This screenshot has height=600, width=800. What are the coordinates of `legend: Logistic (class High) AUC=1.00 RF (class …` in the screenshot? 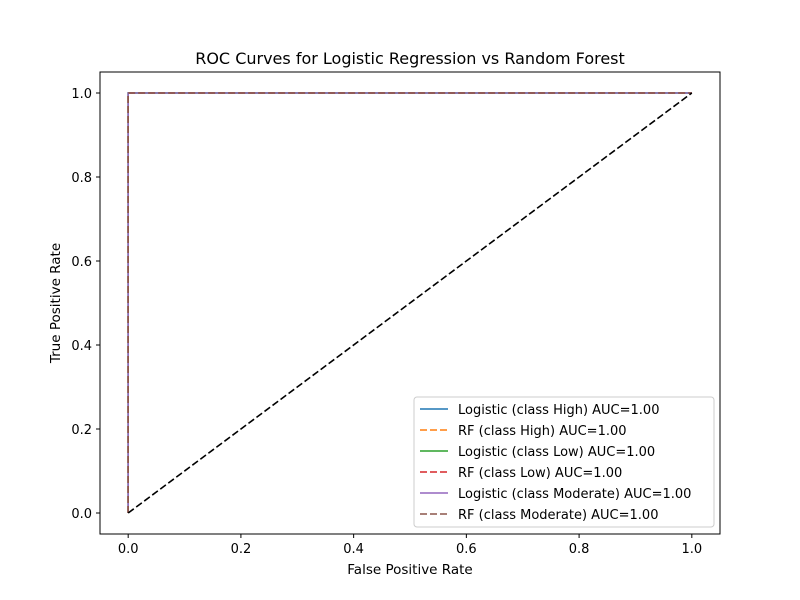 It's located at (564, 462).